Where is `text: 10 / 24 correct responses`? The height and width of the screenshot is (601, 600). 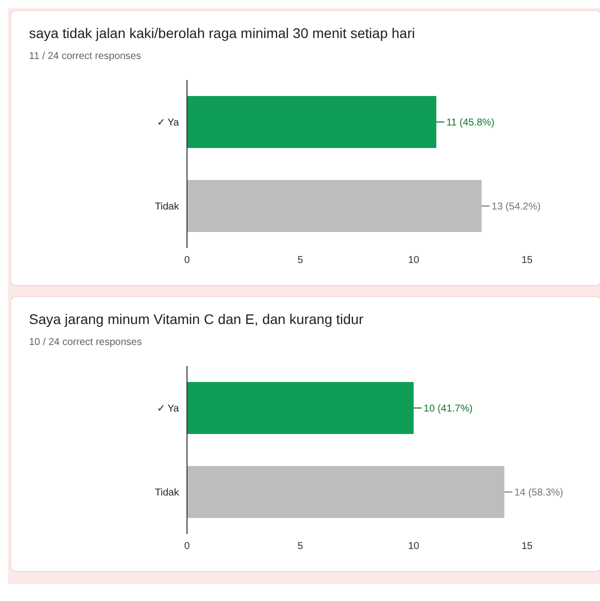
text: 10 / 24 correct responses is located at coordinates (86, 342).